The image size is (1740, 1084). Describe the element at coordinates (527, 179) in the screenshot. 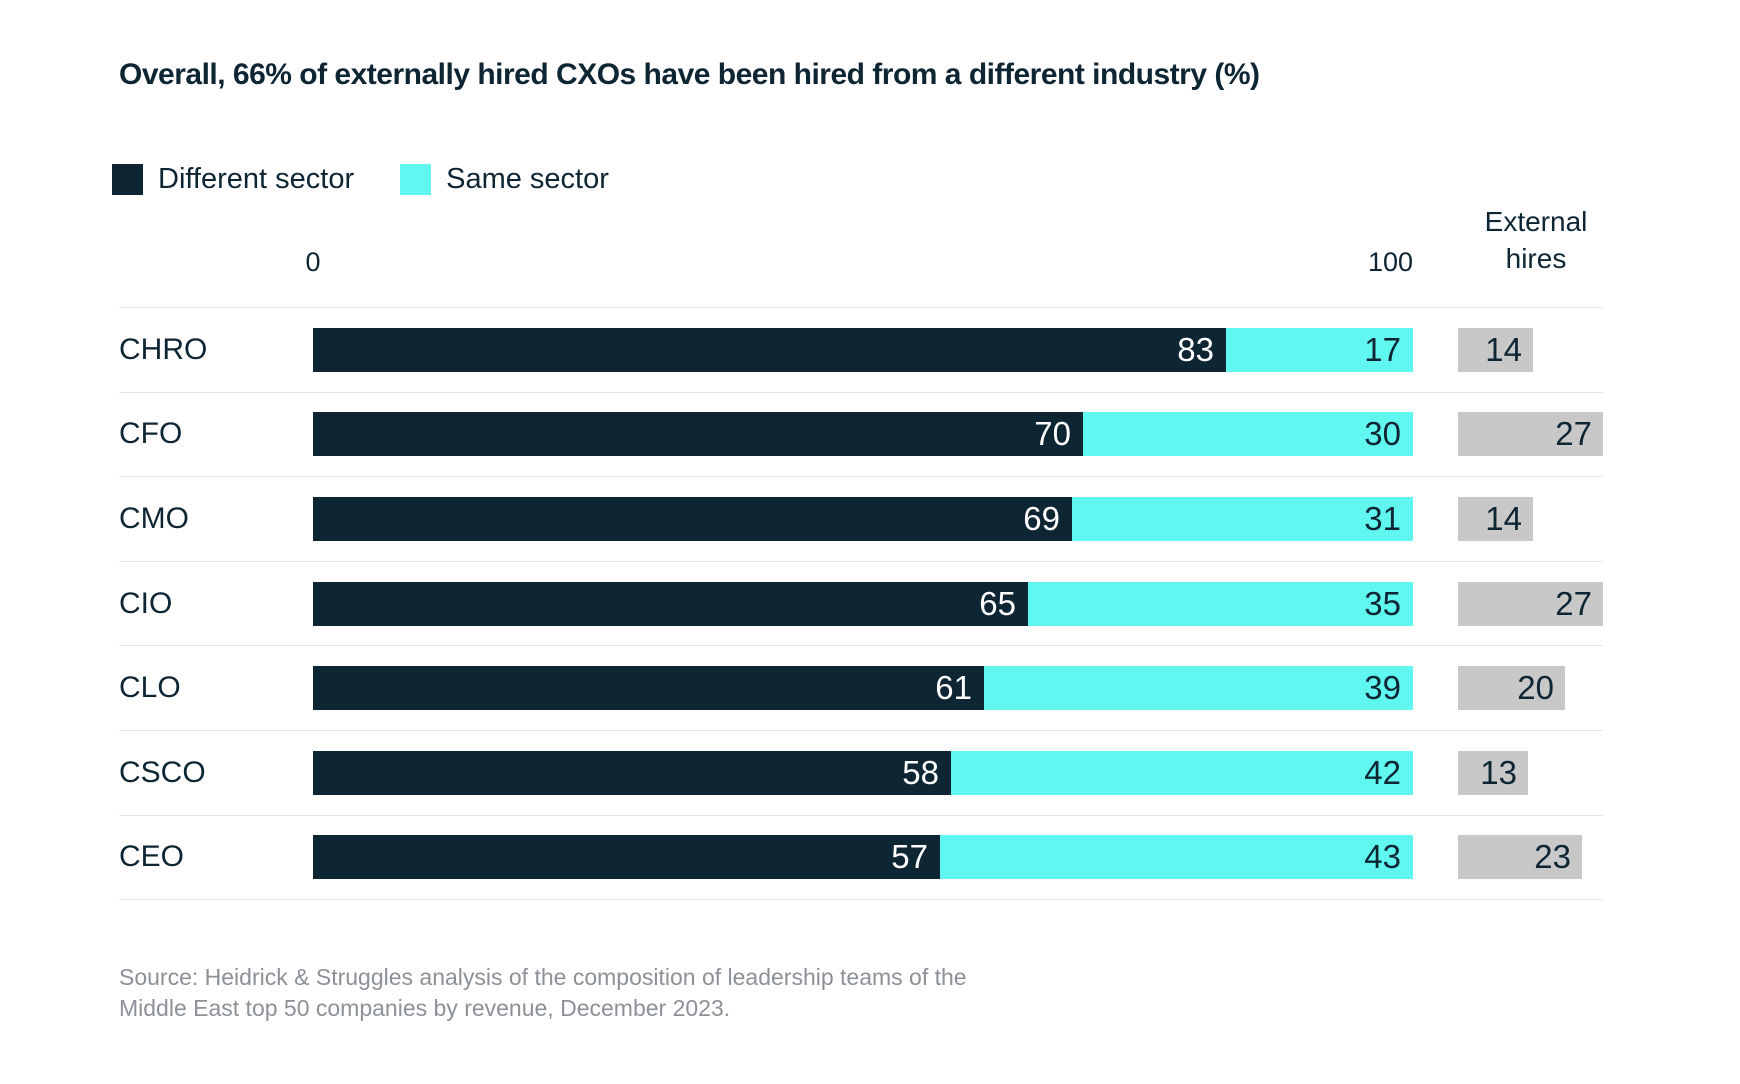

I see `legend-label: Same sector` at that location.